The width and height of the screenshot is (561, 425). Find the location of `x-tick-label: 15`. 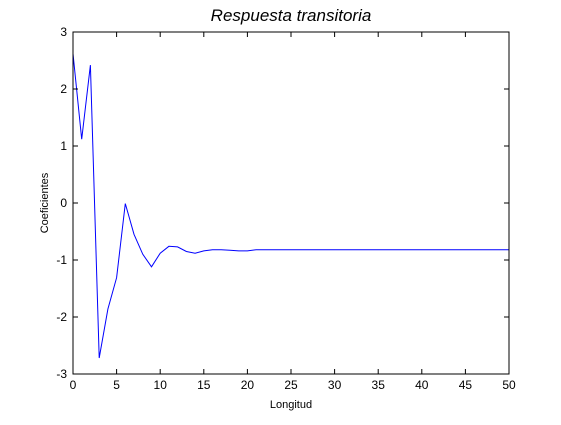

x-tick-label: 15 is located at coordinates (204, 385).